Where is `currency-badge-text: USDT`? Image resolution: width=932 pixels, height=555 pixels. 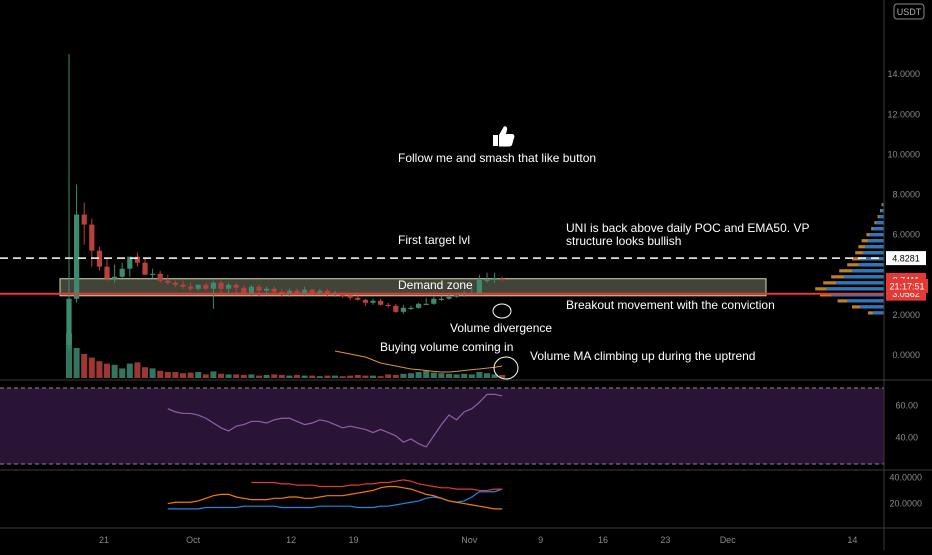 currency-badge-text: USDT is located at coordinates (909, 12).